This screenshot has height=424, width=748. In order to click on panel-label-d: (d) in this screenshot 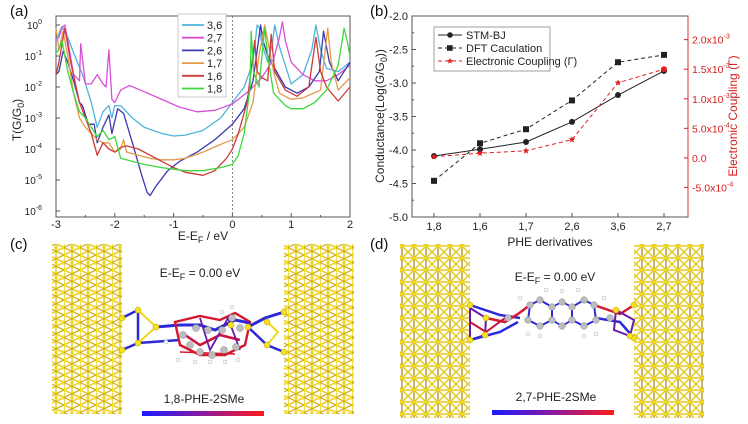, I will do `click(379, 244)`.